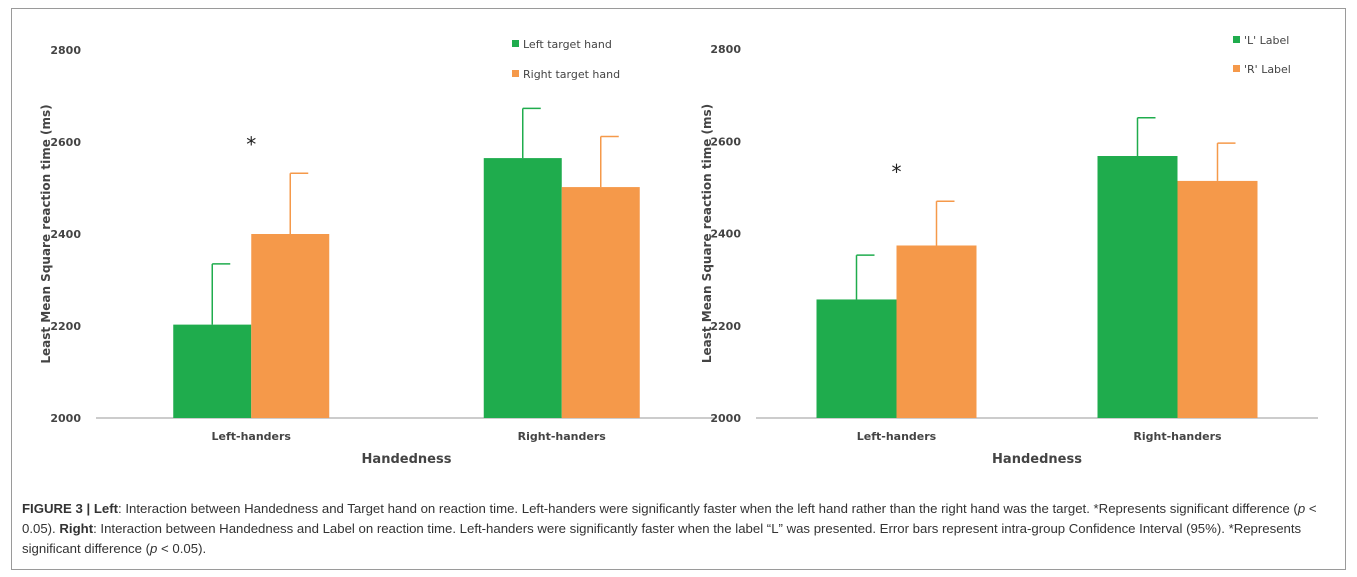  I want to click on chart1-y-tick-label: 2400, so click(65, 234).